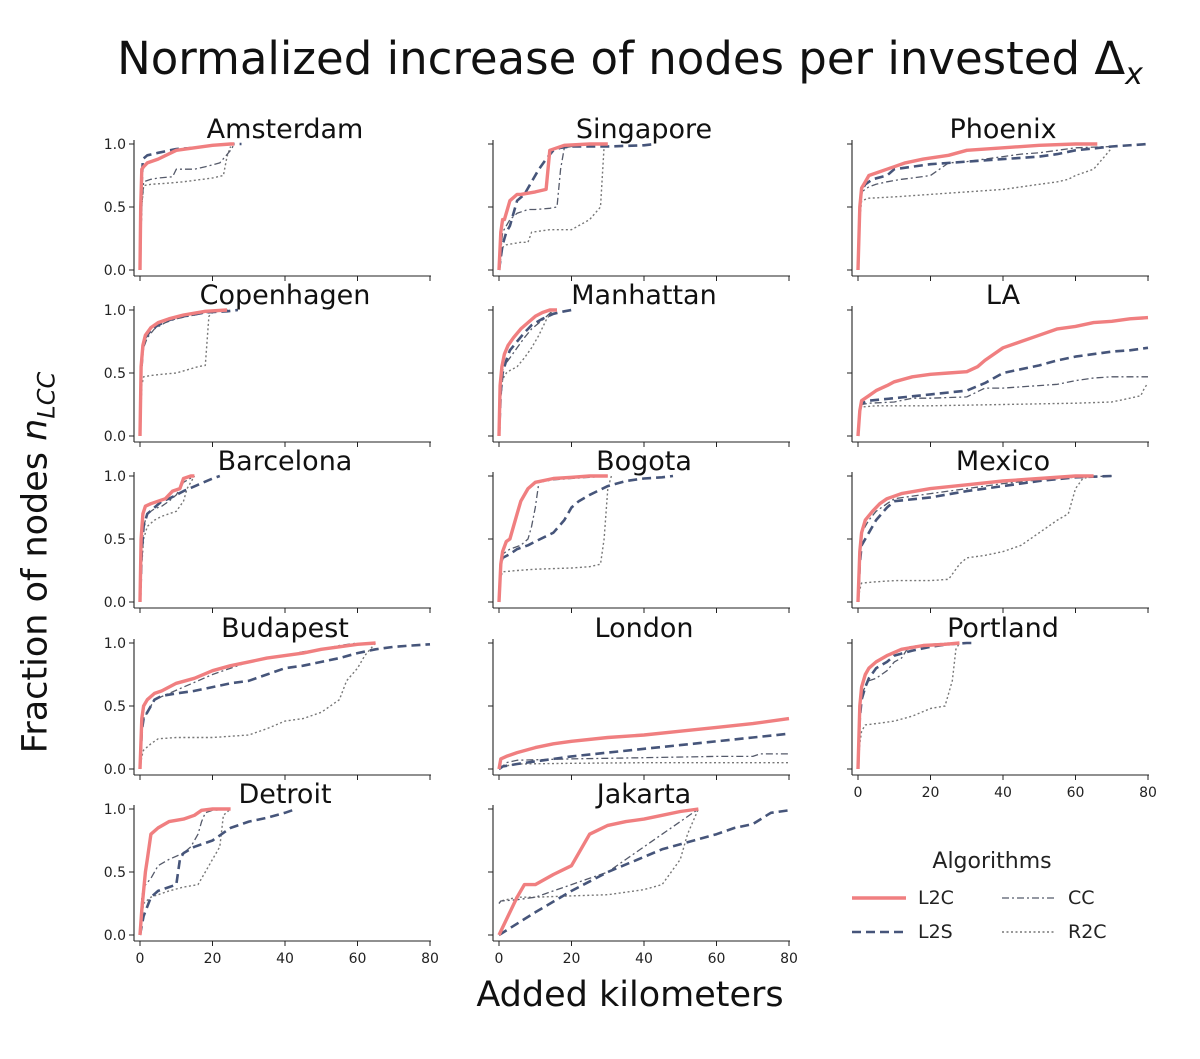 Image resolution: width=1200 pixels, height=1059 pixels. Describe the element at coordinates (1002, 129) in the screenshot. I see `panel-title: Phoenix` at that location.